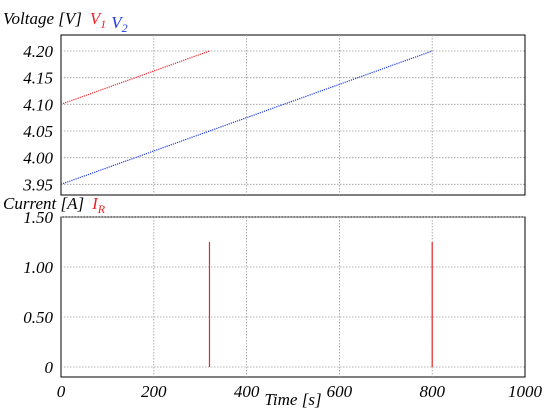 The width and height of the screenshot is (550, 415). I want to click on x-tick-label: 800, so click(432, 391).